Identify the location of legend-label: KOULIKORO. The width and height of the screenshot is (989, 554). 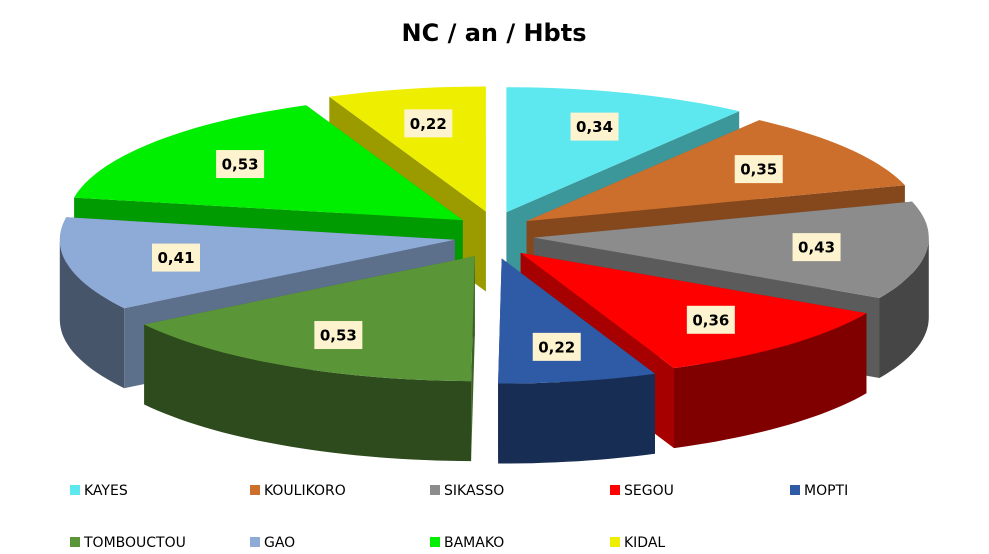
(305, 491).